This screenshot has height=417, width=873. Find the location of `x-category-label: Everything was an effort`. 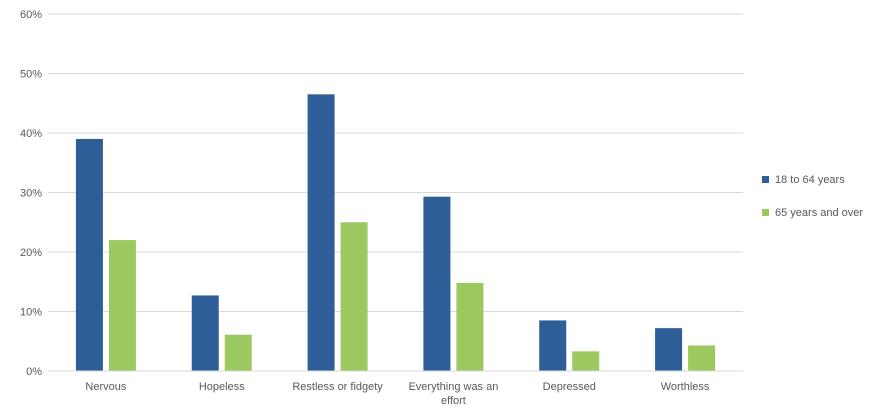

x-category-label: Everything was an effort is located at coordinates (453, 394).